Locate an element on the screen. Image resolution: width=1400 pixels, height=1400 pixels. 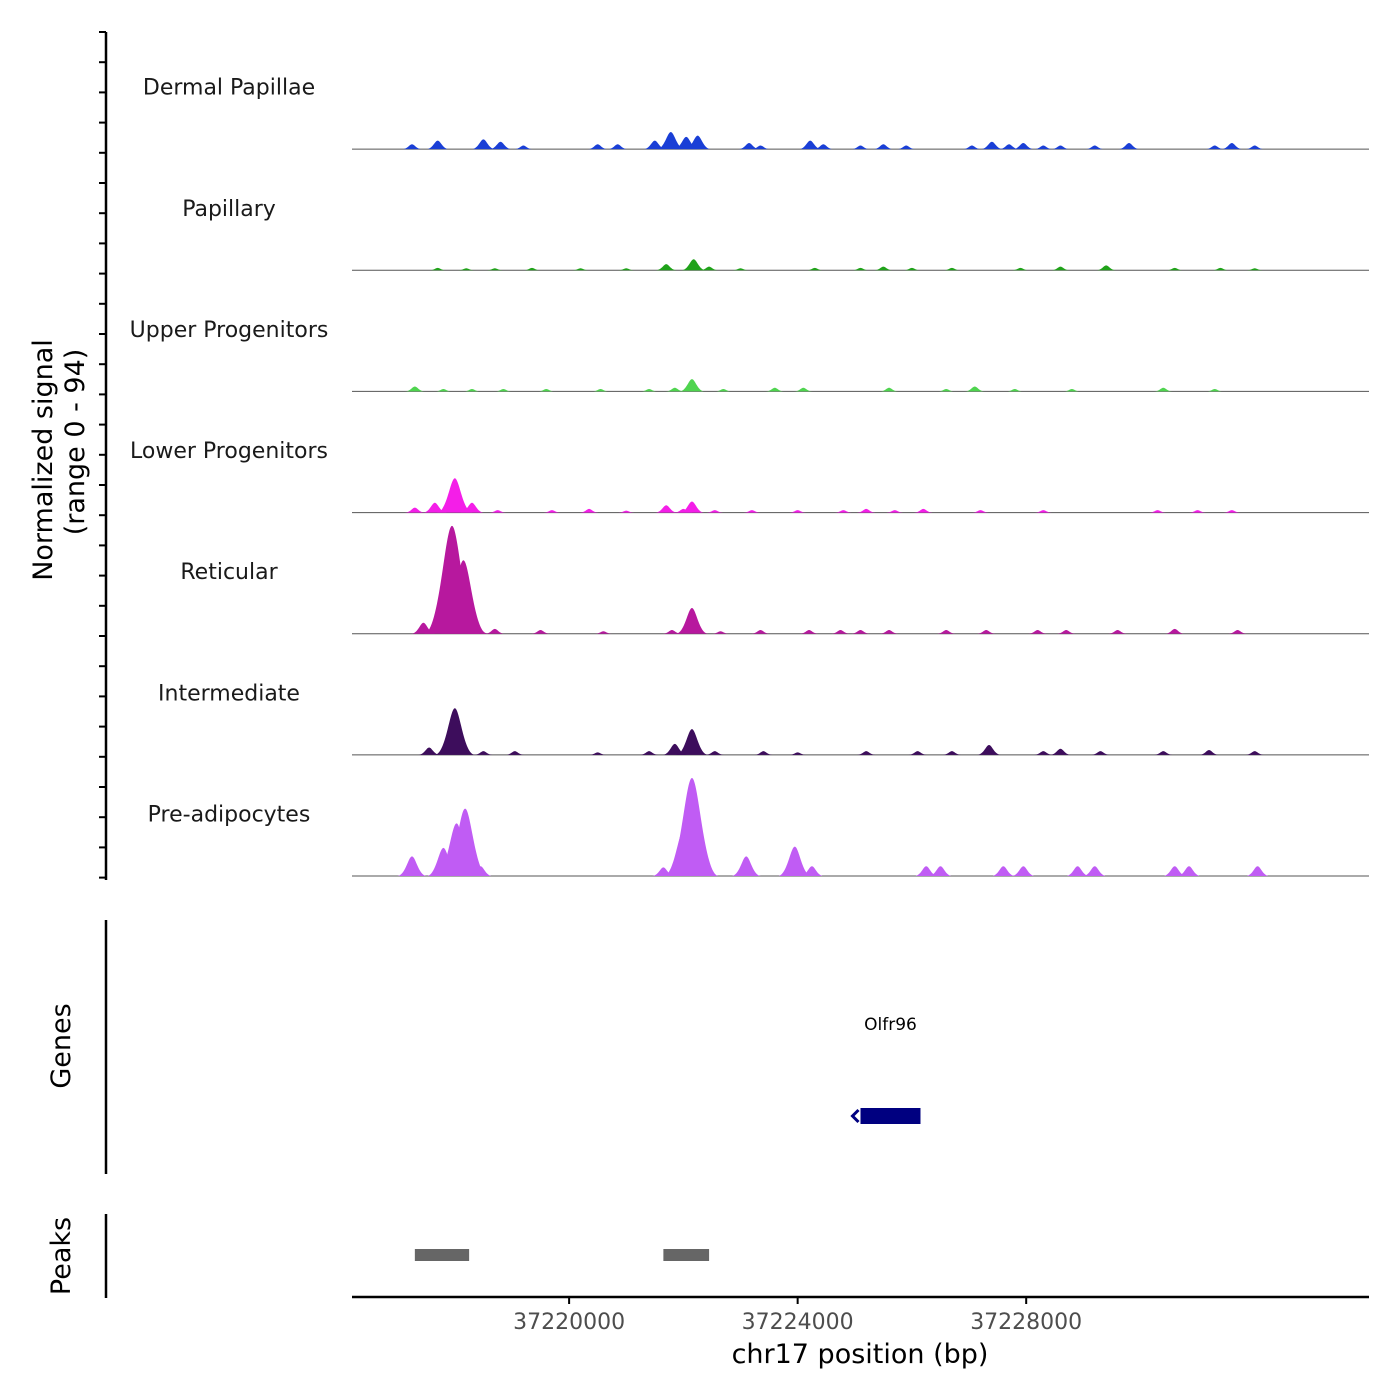
x-tick-label: 37220000 is located at coordinates (569, 1322).